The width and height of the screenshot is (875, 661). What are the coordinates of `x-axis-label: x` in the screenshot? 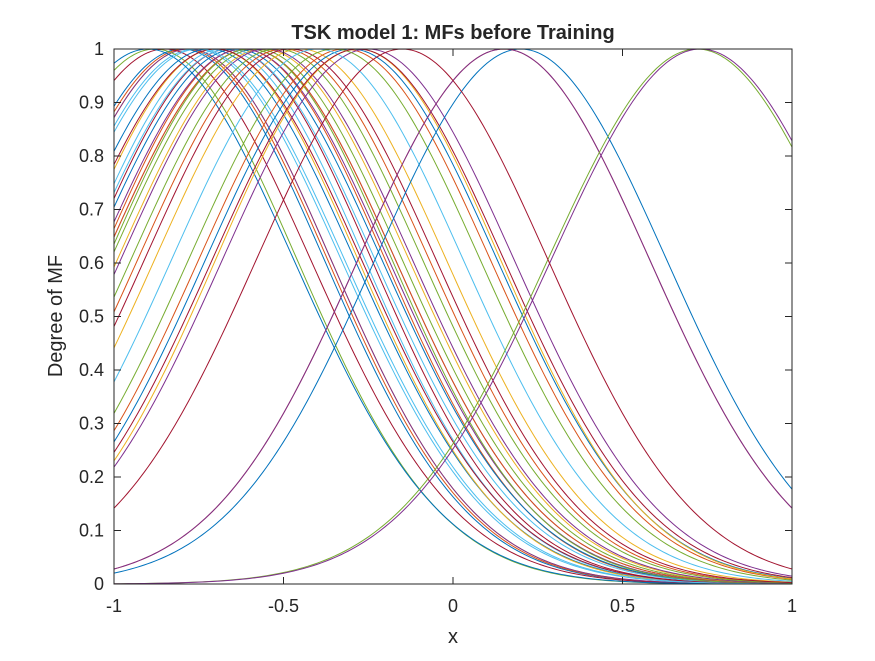 It's located at (453, 637).